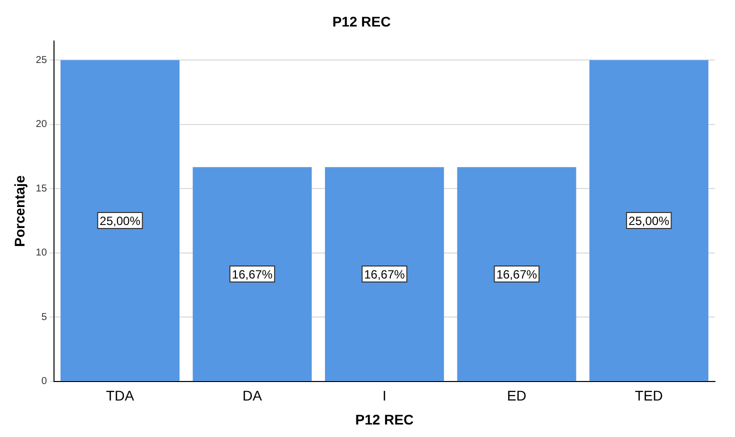  What do you see at coordinates (42, 60) in the screenshot?
I see `y-tick-label: 25` at bounding box center [42, 60].